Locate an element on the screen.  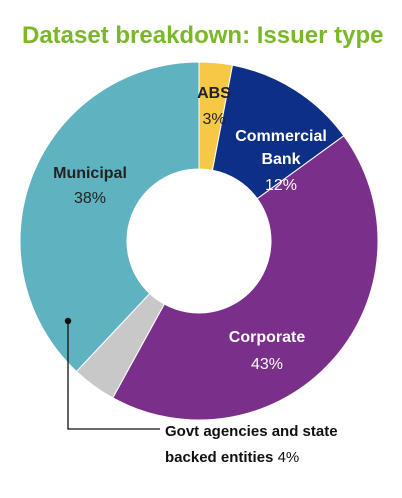
label-govt-pct: 4% is located at coordinates (289, 457).